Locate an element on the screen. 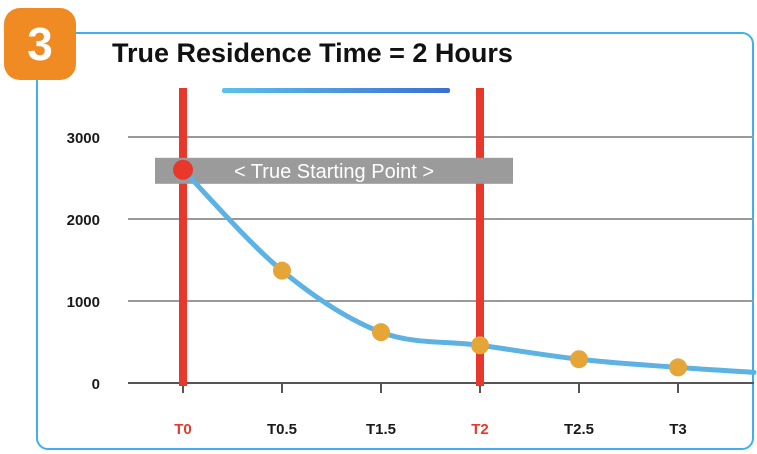 Image resolution: width=757 pixels, height=454 pixels. x-tick-label: T0.5 is located at coordinates (282, 429).